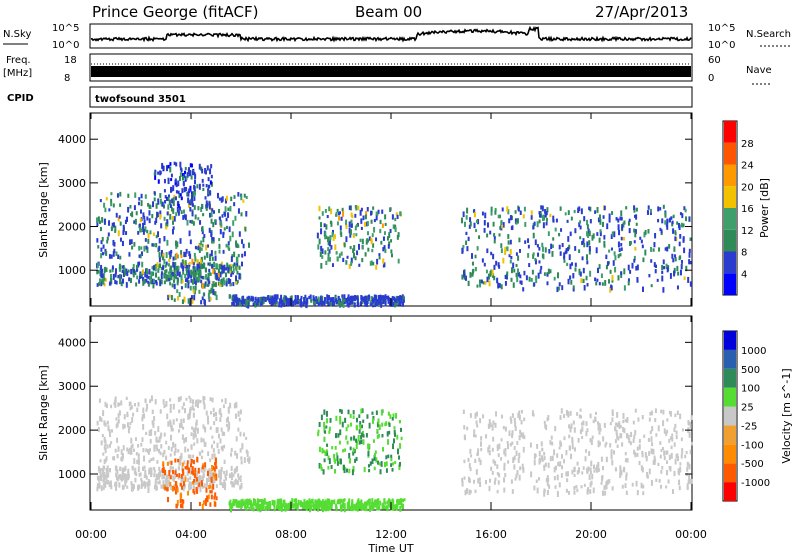 This screenshot has height=554, width=800. I want to click on time-axis-label: Time UT, so click(390, 548).